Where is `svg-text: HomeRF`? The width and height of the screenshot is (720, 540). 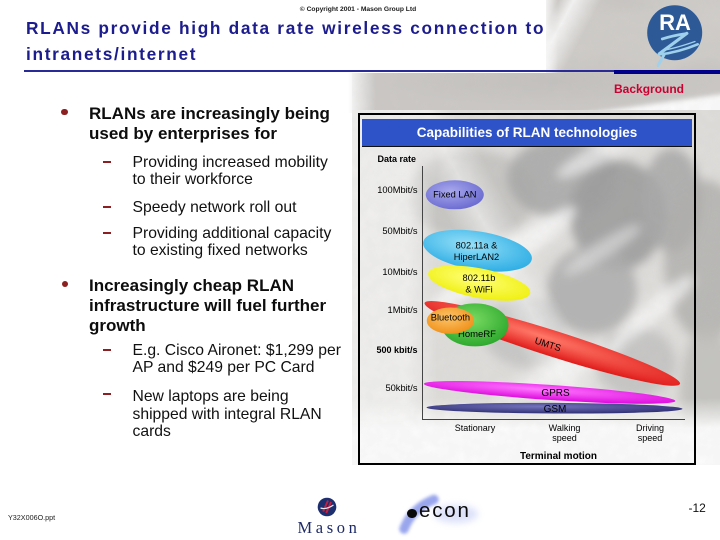 svg-text: HomeRF is located at coordinates (477, 334).